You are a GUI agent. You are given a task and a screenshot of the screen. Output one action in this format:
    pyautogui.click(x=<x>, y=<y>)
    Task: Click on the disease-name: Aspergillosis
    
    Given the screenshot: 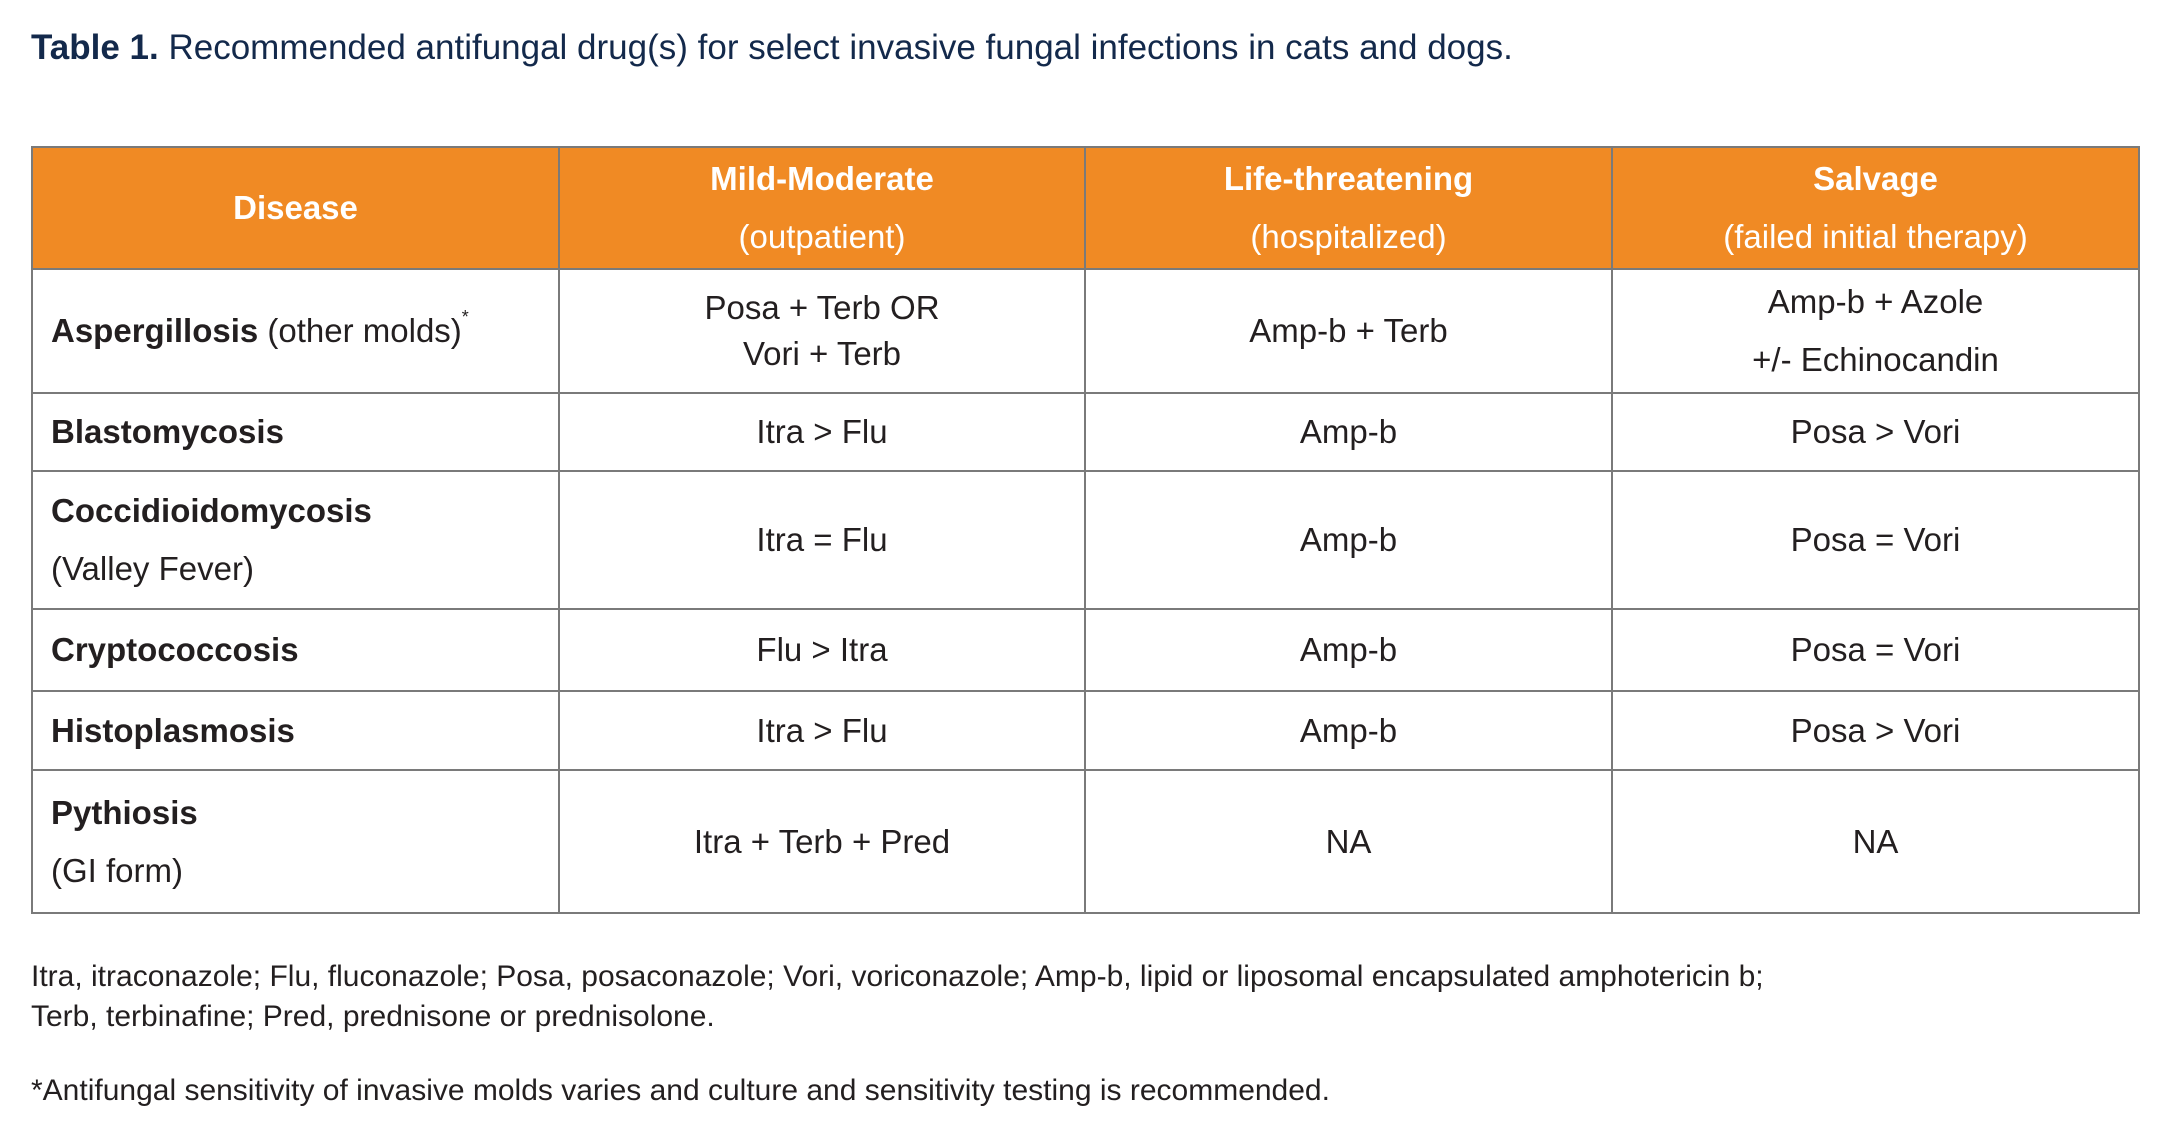 What is the action you would take?
    pyautogui.click(x=155, y=330)
    